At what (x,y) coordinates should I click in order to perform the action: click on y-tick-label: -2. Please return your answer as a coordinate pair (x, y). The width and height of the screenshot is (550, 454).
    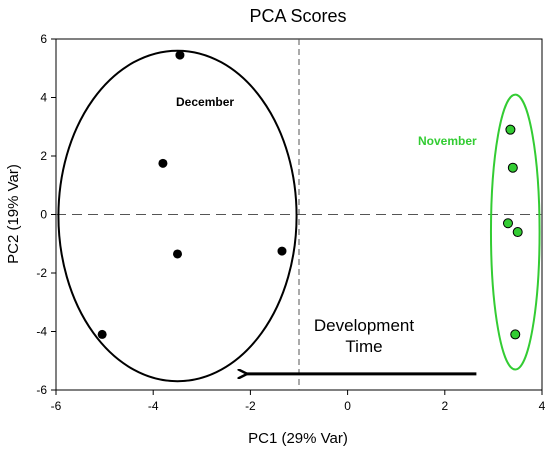
    Looking at the image, I should click on (41, 273).